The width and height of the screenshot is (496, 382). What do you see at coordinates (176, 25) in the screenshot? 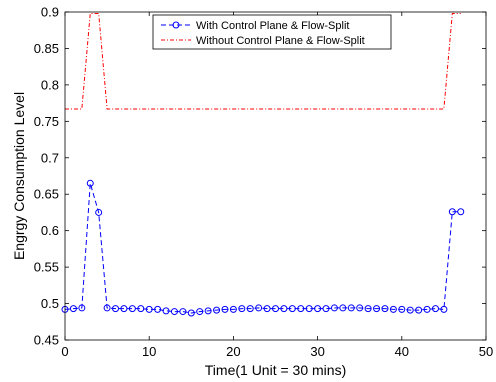
I see `legend-marker-with-control-plane` at bounding box center [176, 25].